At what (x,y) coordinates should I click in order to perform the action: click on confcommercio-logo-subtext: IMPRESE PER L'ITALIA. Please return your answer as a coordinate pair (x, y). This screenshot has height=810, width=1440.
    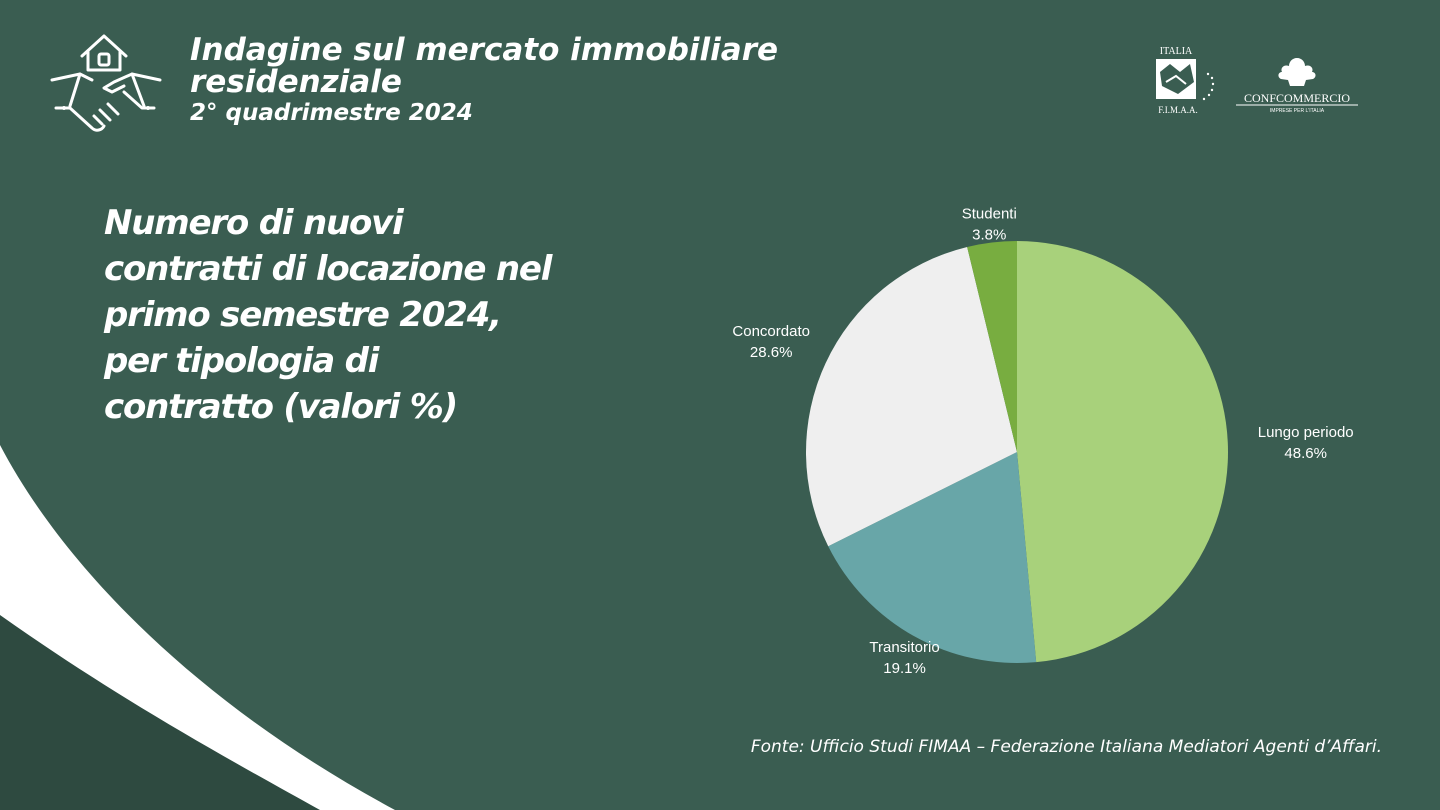
    Looking at the image, I should click on (1297, 111).